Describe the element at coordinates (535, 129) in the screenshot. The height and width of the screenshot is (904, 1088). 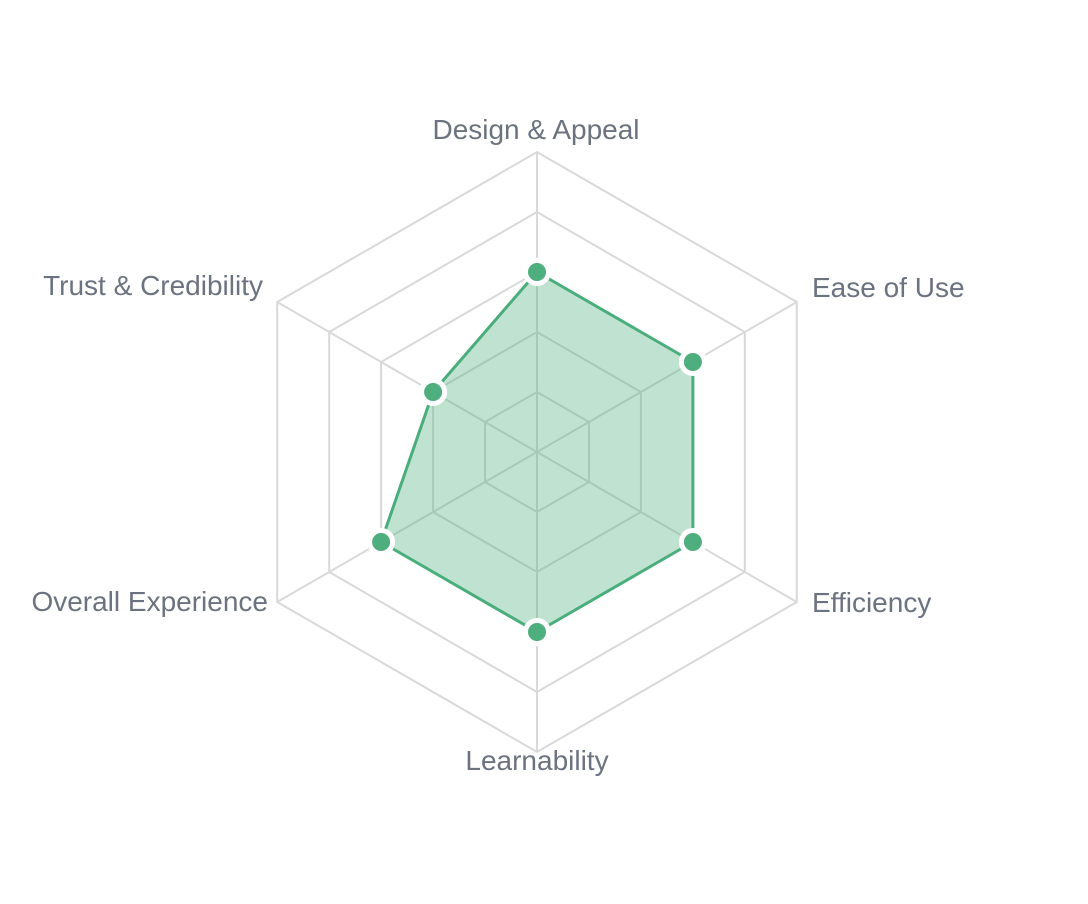
I see `axis-label-design-appeal: Design & Appeal` at that location.